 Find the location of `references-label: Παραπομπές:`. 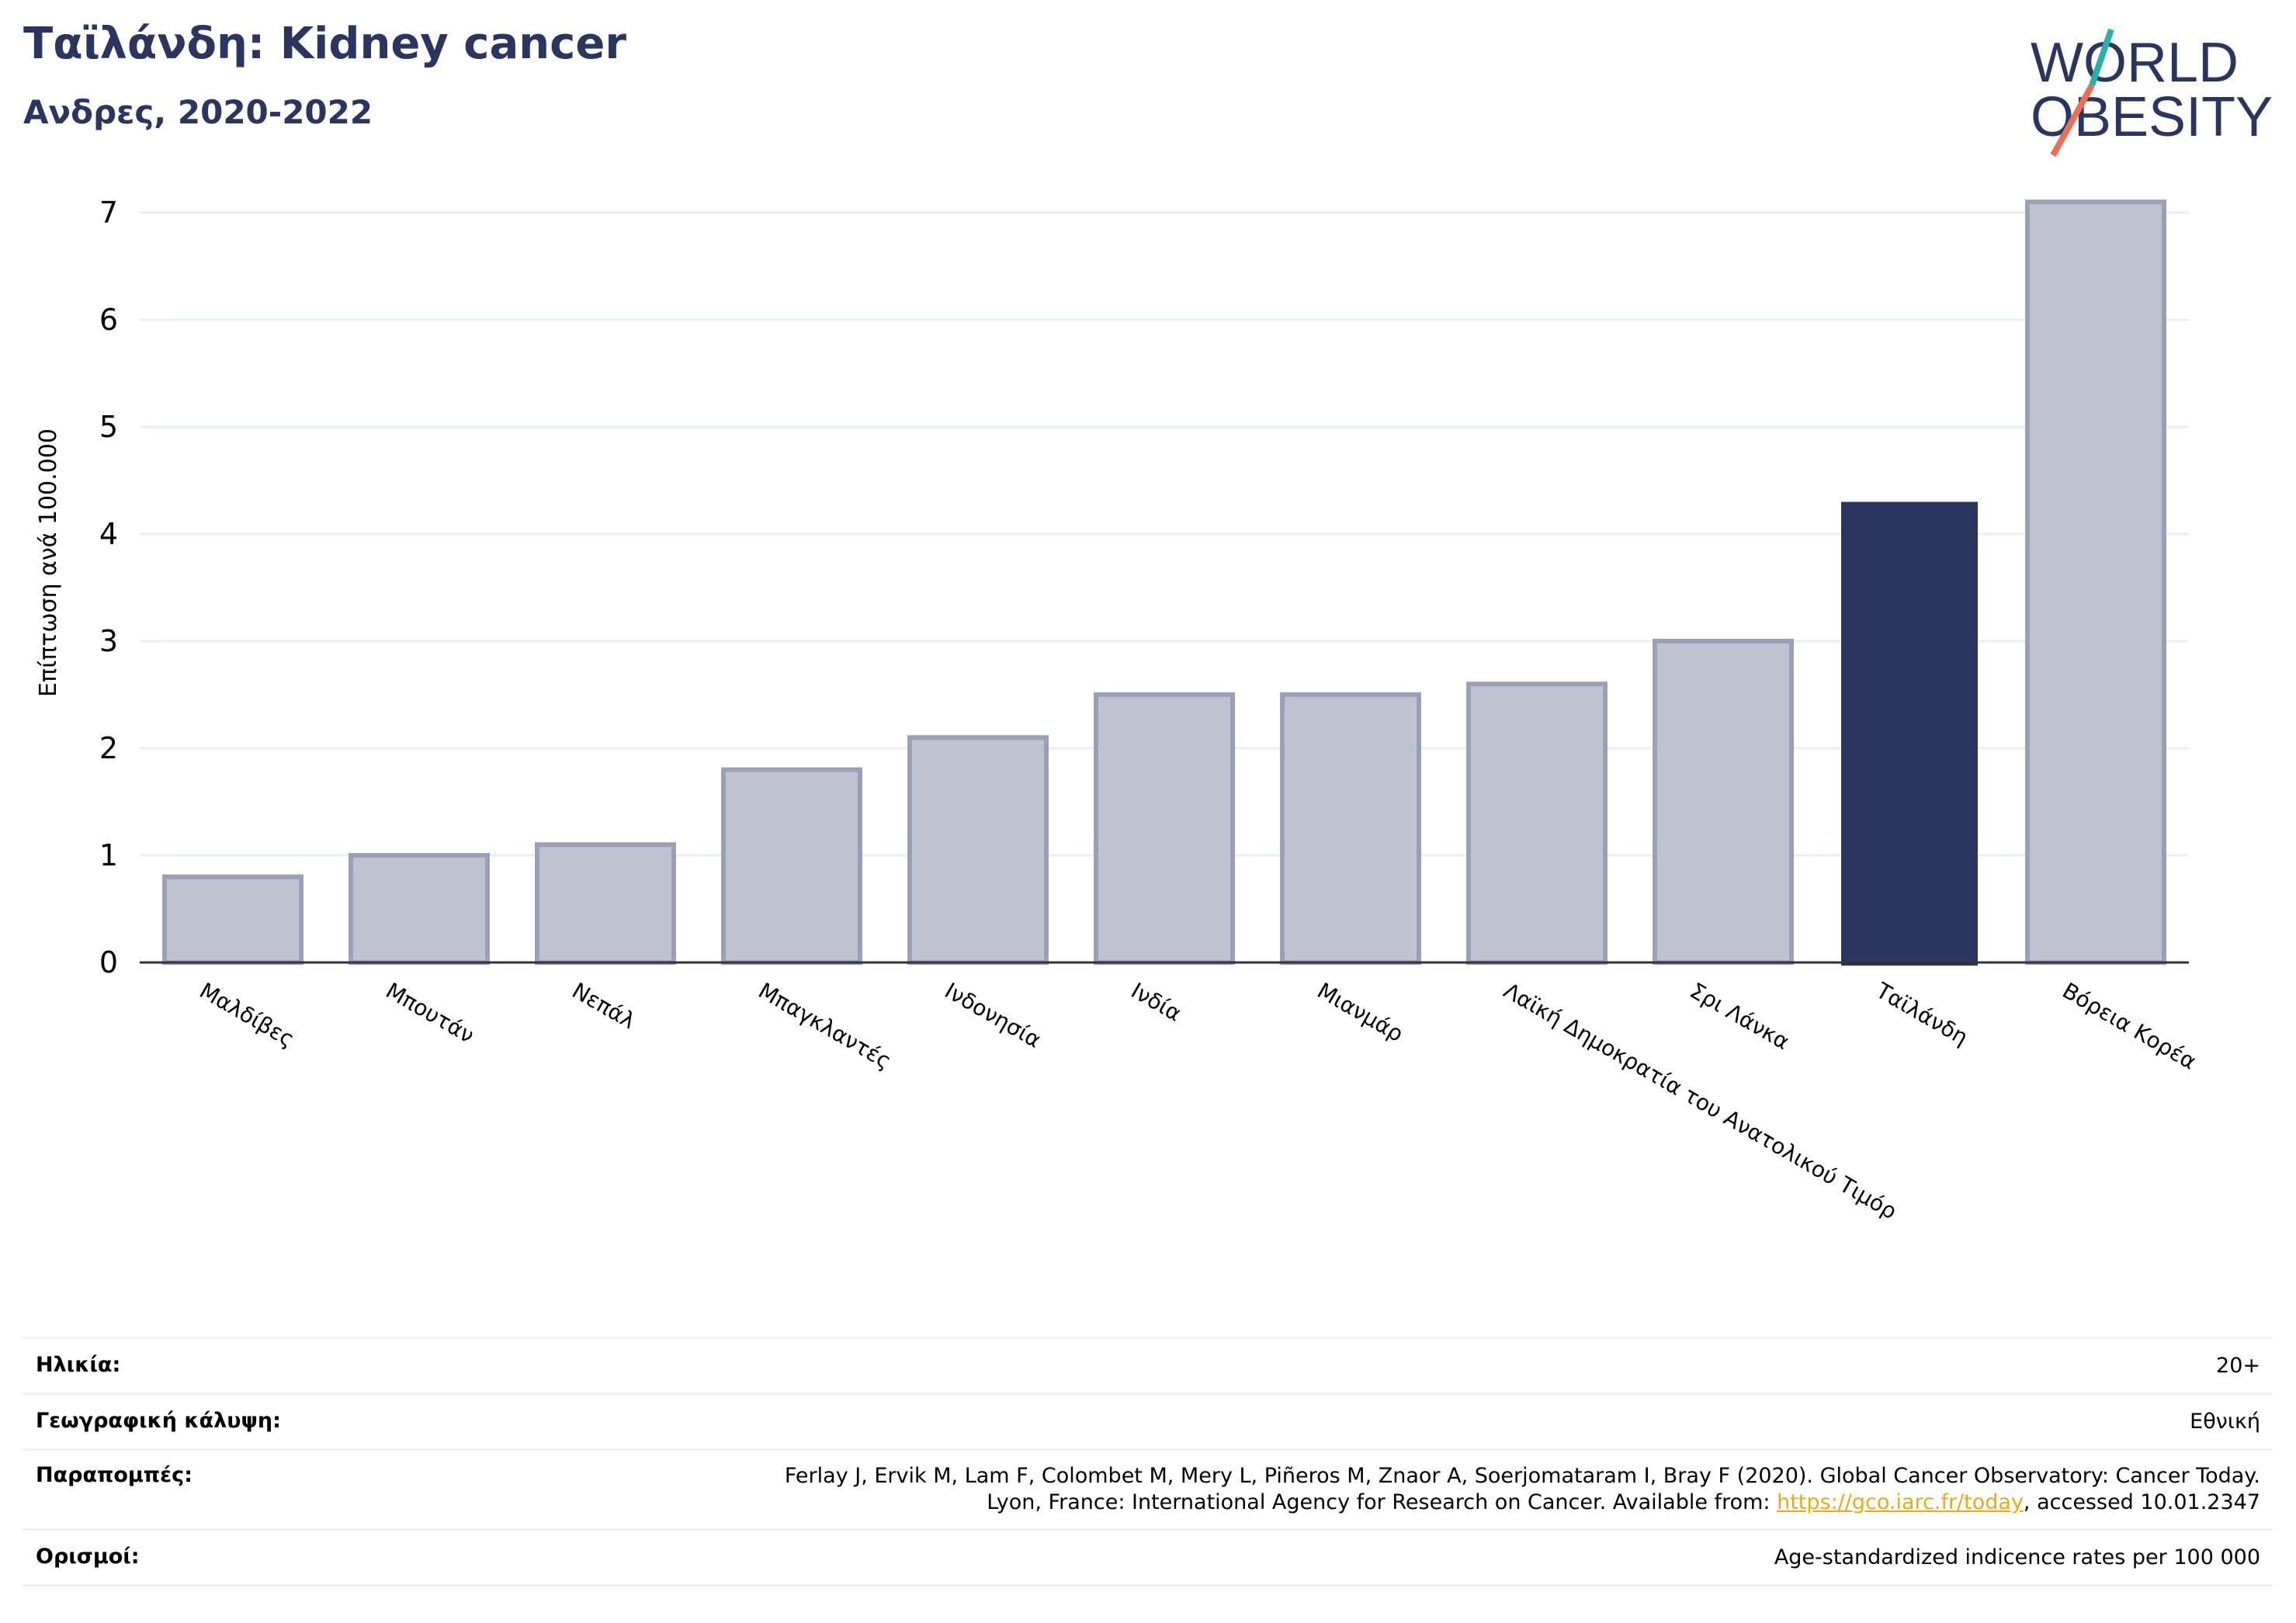

references-label: Παραπομπές: is located at coordinates (114, 1475).